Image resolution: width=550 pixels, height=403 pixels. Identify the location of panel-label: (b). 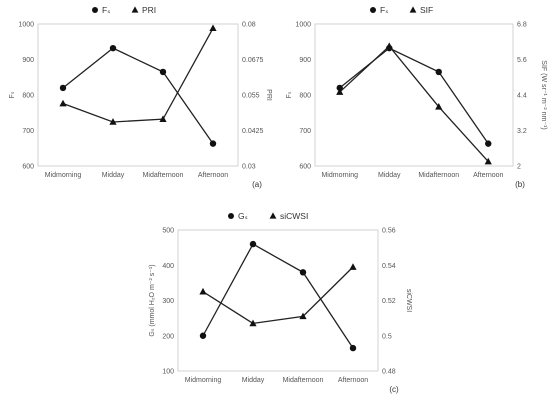
(520, 184).